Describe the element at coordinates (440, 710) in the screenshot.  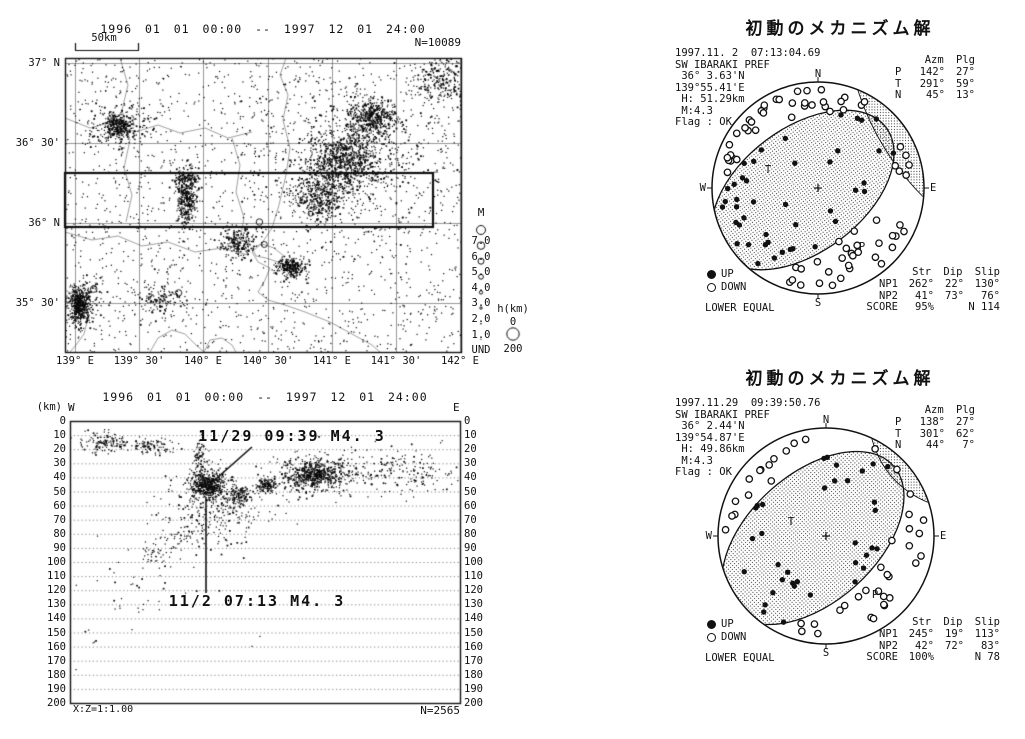
I see `section-event-count: N=2565` at that location.